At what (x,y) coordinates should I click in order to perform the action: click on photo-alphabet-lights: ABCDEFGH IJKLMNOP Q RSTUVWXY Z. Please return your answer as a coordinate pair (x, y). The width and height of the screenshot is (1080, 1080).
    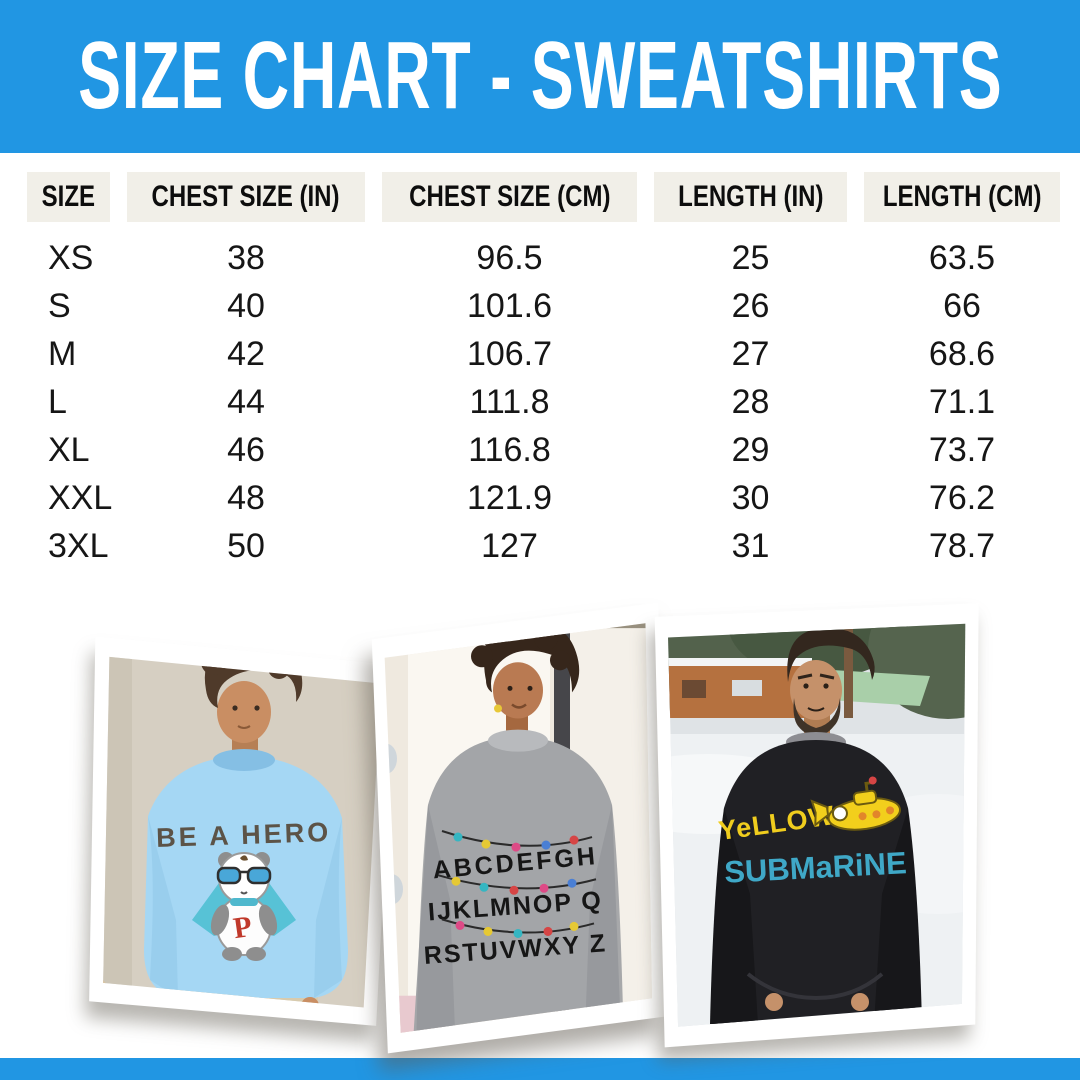
    Looking at the image, I should click on (507, 828).